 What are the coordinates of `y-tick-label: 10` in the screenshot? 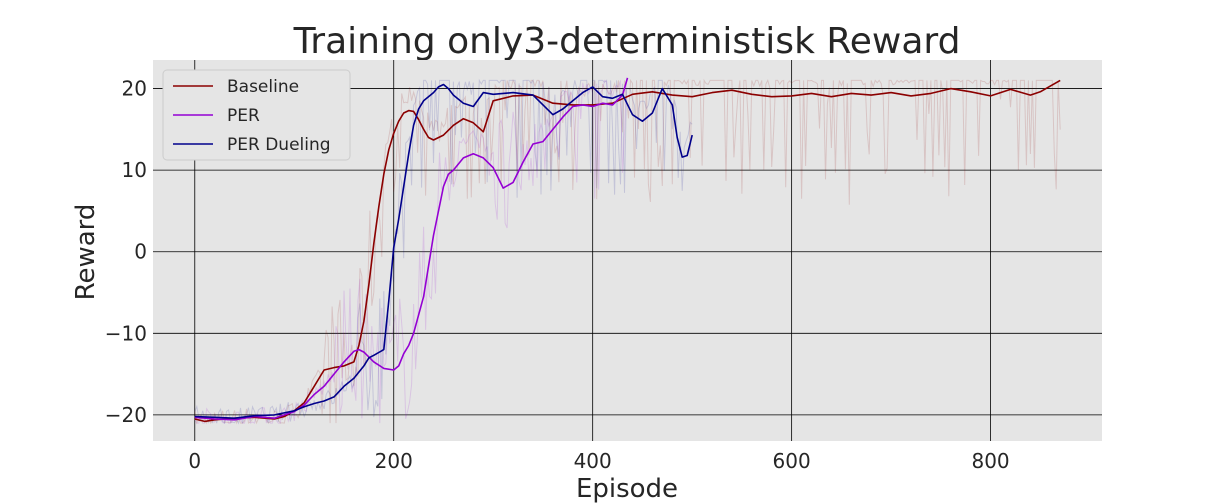 It's located at (134, 170).